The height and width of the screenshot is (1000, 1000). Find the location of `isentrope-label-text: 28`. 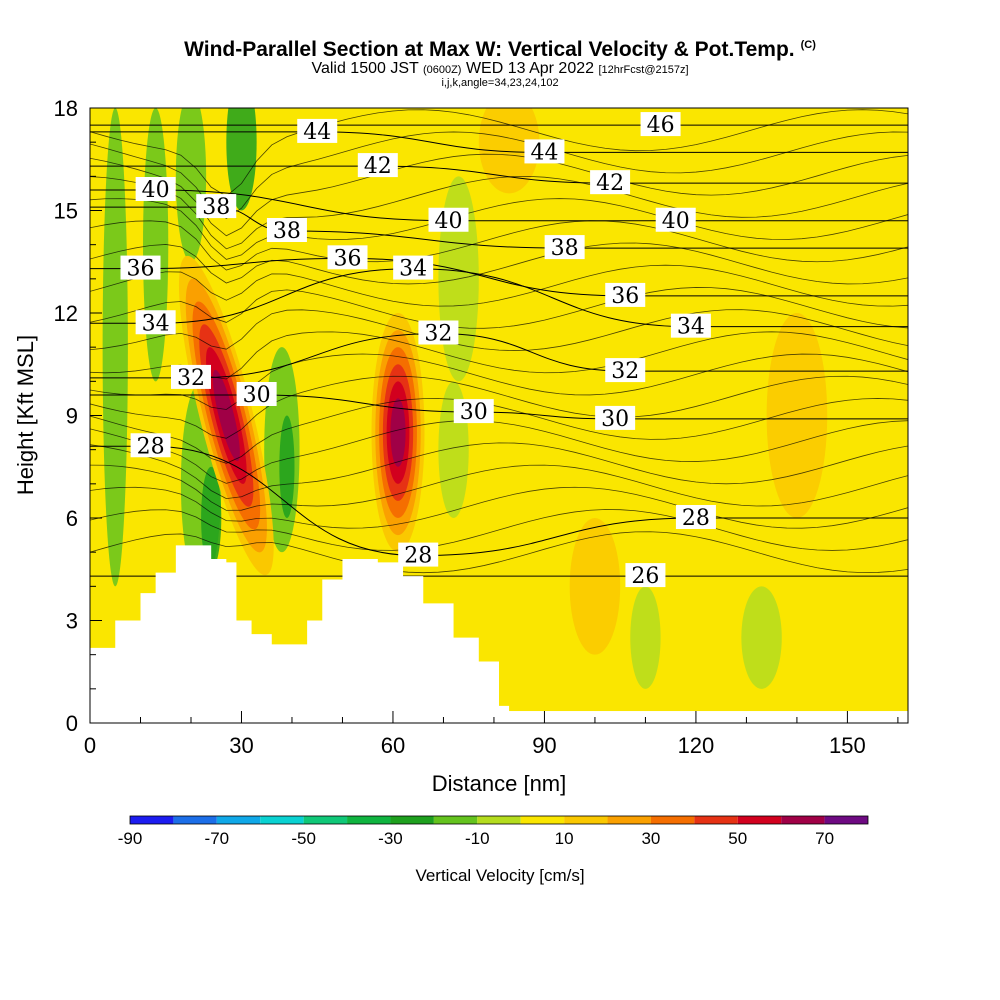

isentrope-label-text: 28 is located at coordinates (696, 518).